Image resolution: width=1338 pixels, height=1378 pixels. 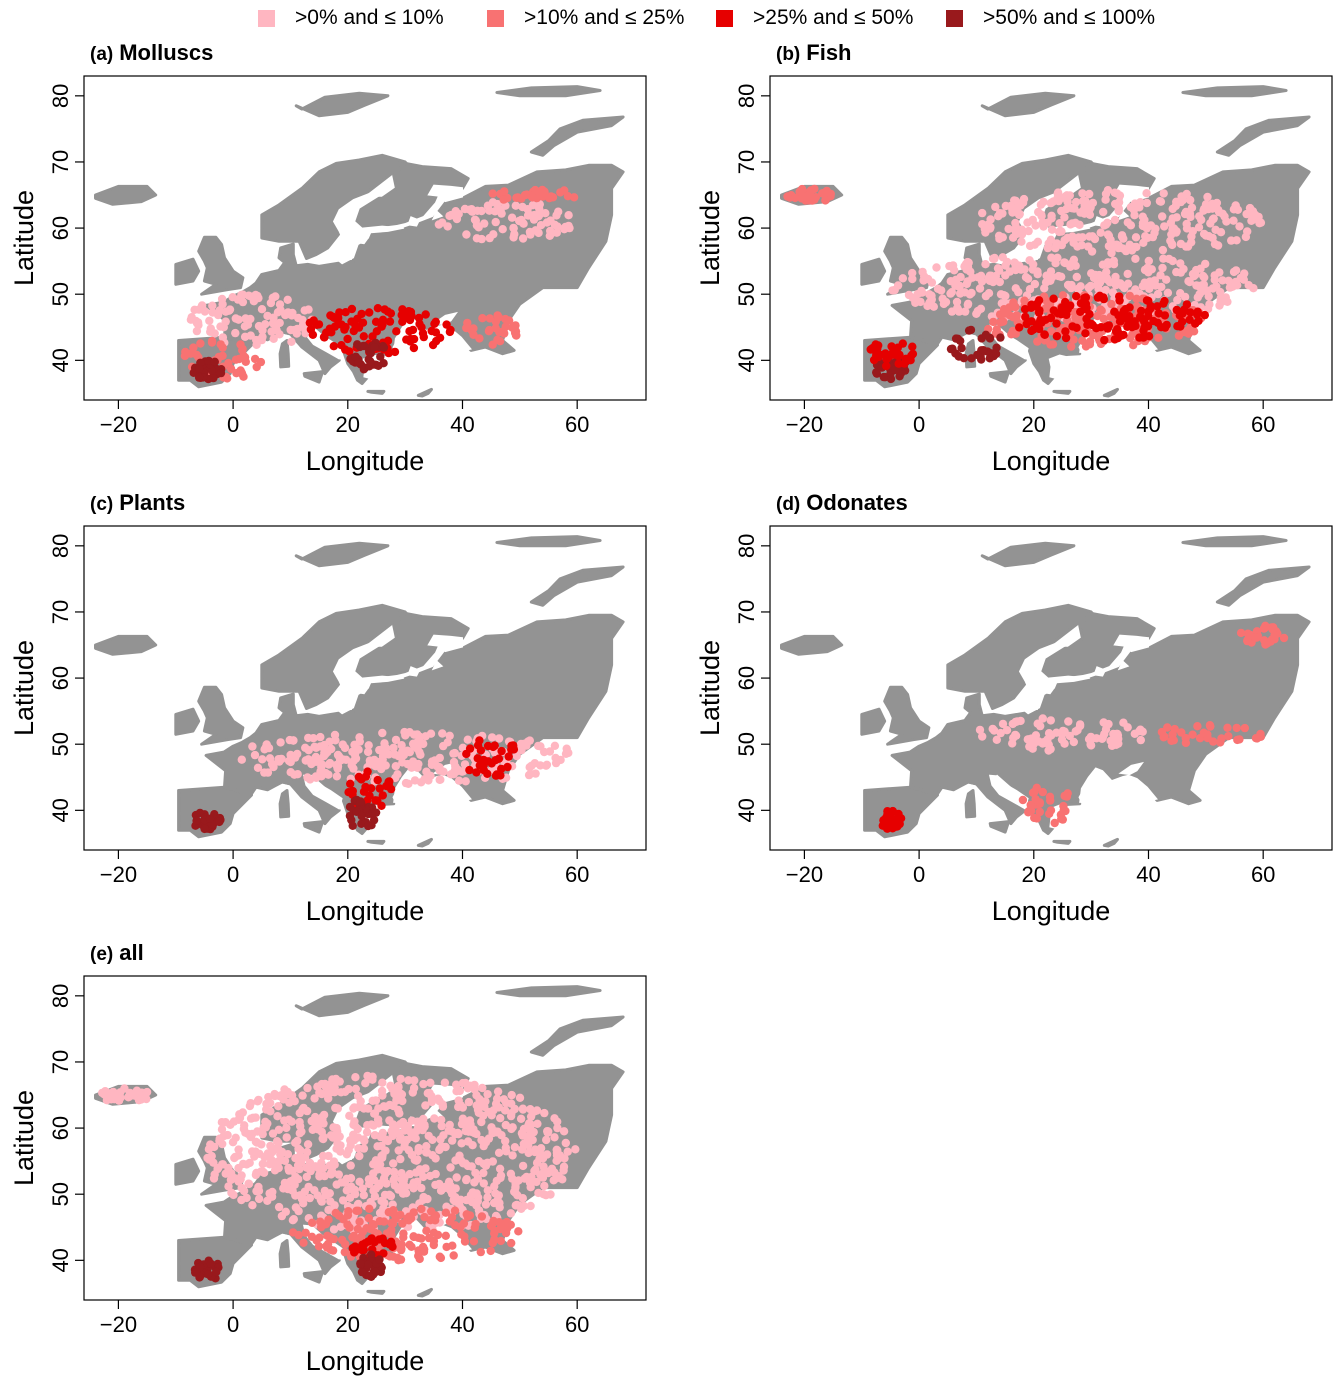 What do you see at coordinates (1061, 367) in the screenshot?
I see `water-body` at bounding box center [1061, 367].